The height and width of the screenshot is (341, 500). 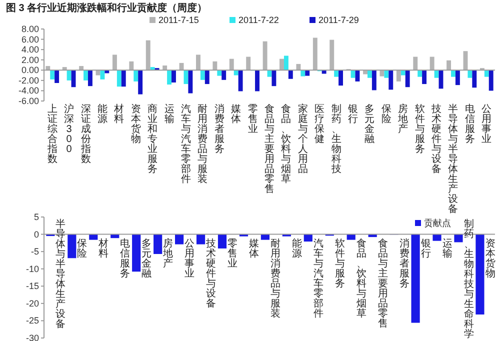 I want to click on category-label: 制药、生物科技与生命科学, so click(x=469, y=279).